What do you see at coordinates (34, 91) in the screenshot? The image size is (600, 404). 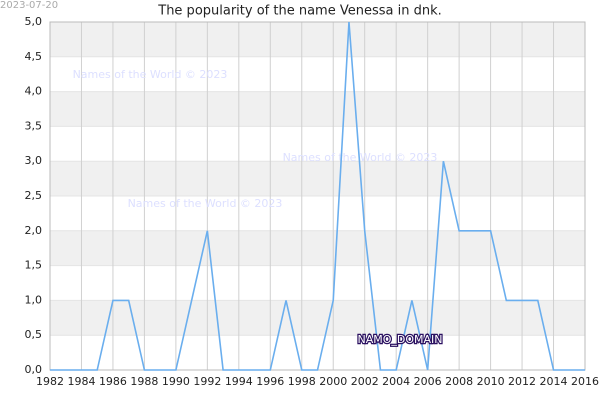 I see `y-tick-label: 4,0` at bounding box center [34, 91].